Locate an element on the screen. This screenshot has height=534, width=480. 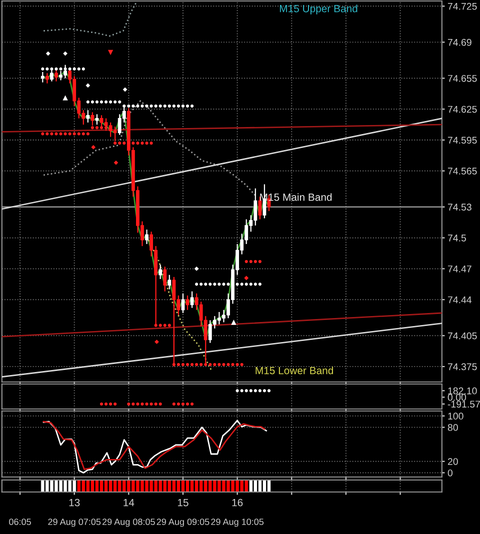
y-tick-label: 74.725 is located at coordinates (462, 6).